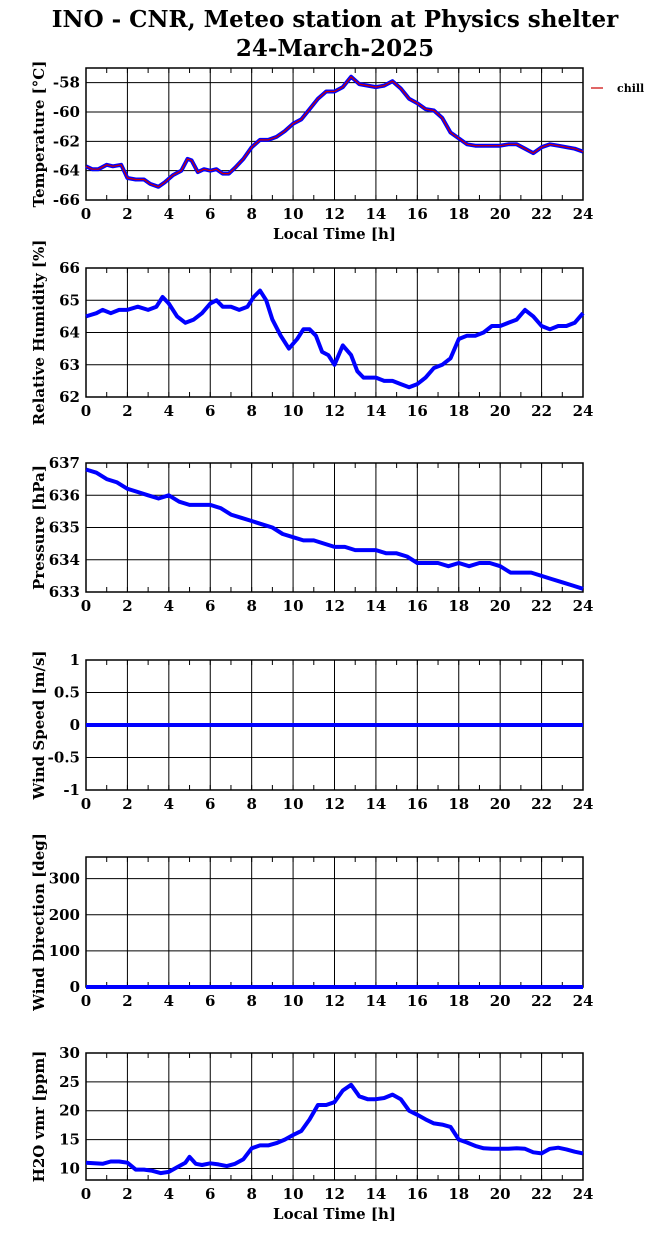 This screenshot has width=655, height=1248. I want to click on y-axis-label: H2O vmr [ppm], so click(39, 1117).